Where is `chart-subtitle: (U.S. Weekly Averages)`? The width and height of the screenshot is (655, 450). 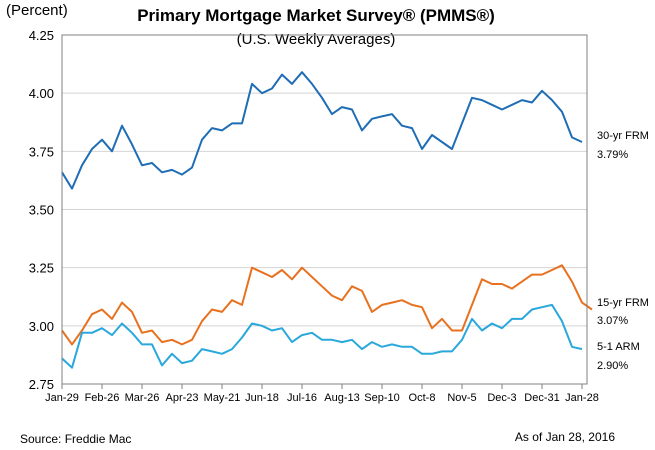
chart-subtitle: (U.S. Weekly Averages) is located at coordinates (316, 39).